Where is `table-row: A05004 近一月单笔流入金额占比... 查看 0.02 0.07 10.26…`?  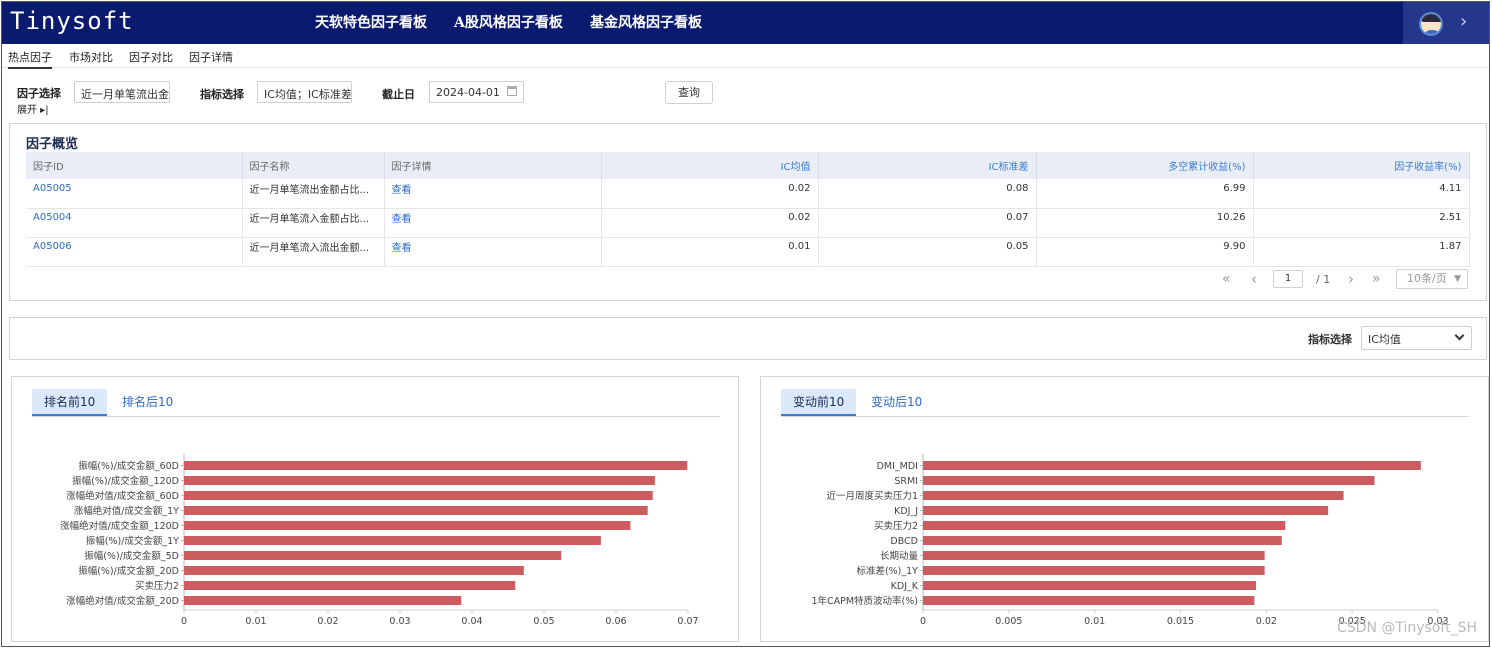
table-row: A05004 近一月单笔流入金额占比... 查看 0.02 0.07 10.26… is located at coordinates (748, 223).